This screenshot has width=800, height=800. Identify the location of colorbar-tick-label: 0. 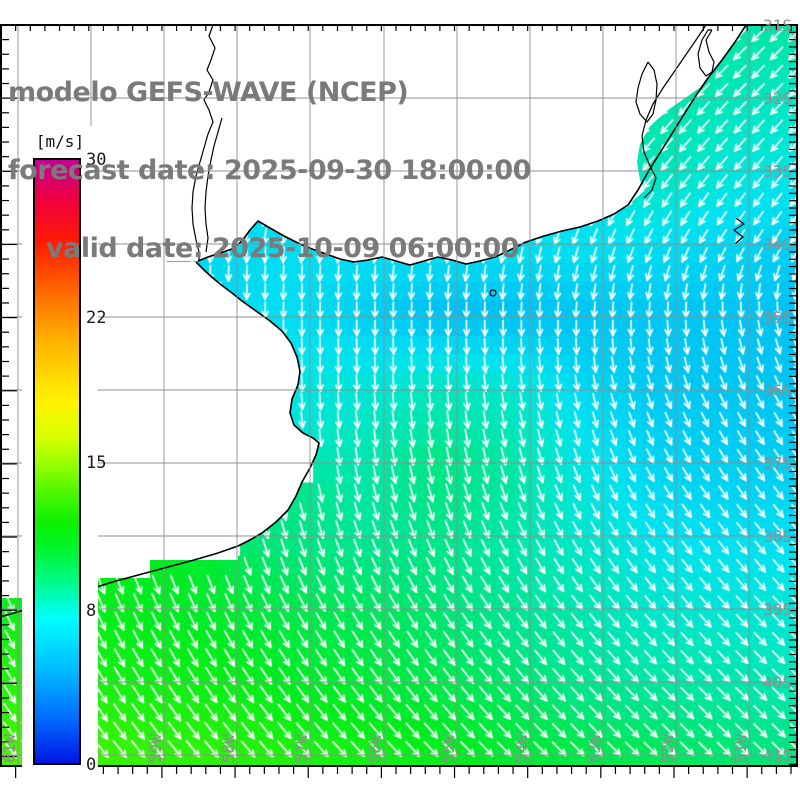
(91, 765).